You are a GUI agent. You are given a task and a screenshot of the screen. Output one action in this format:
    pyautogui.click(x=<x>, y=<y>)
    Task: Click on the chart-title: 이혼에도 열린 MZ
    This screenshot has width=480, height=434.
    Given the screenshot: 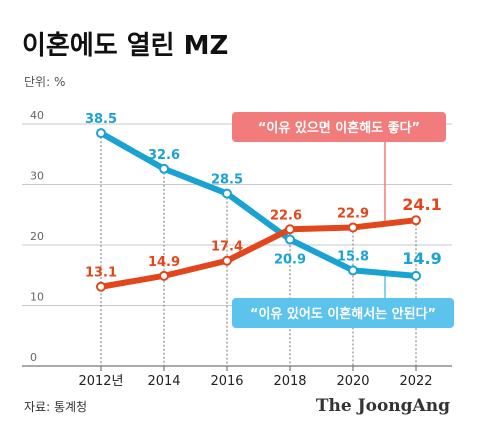 What is the action you would take?
    pyautogui.click(x=125, y=46)
    